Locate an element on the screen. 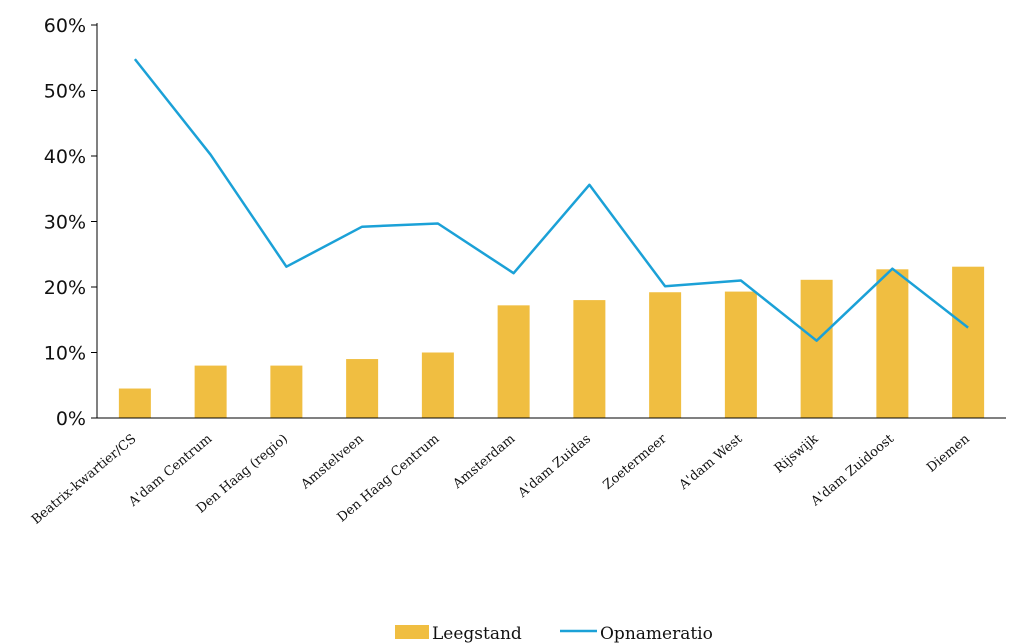  x-tick-label: Diemen is located at coordinates (948, 453).